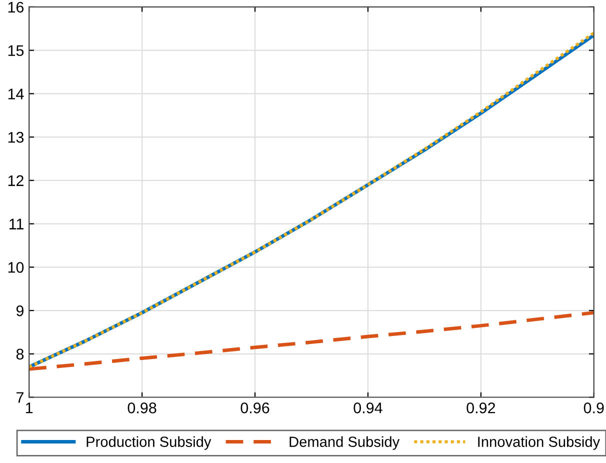 This screenshot has width=606, height=463. What do you see at coordinates (345, 443) in the screenshot?
I see `legend-label: Demand Subsidy` at bounding box center [345, 443].